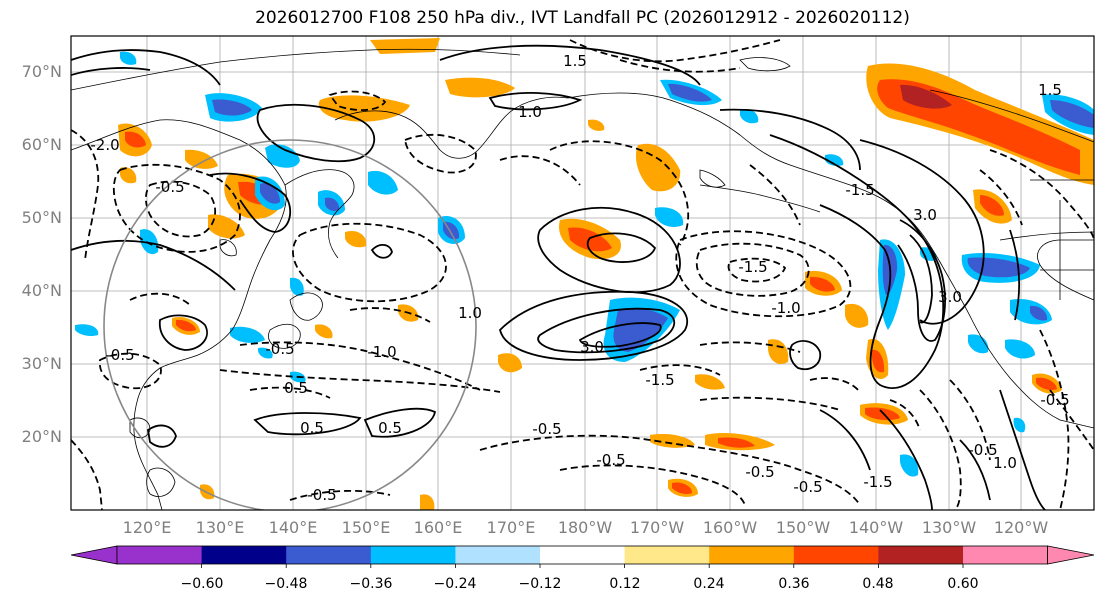  What do you see at coordinates (657, 527) in the screenshot?
I see `lon-label: 170°W` at bounding box center [657, 527].